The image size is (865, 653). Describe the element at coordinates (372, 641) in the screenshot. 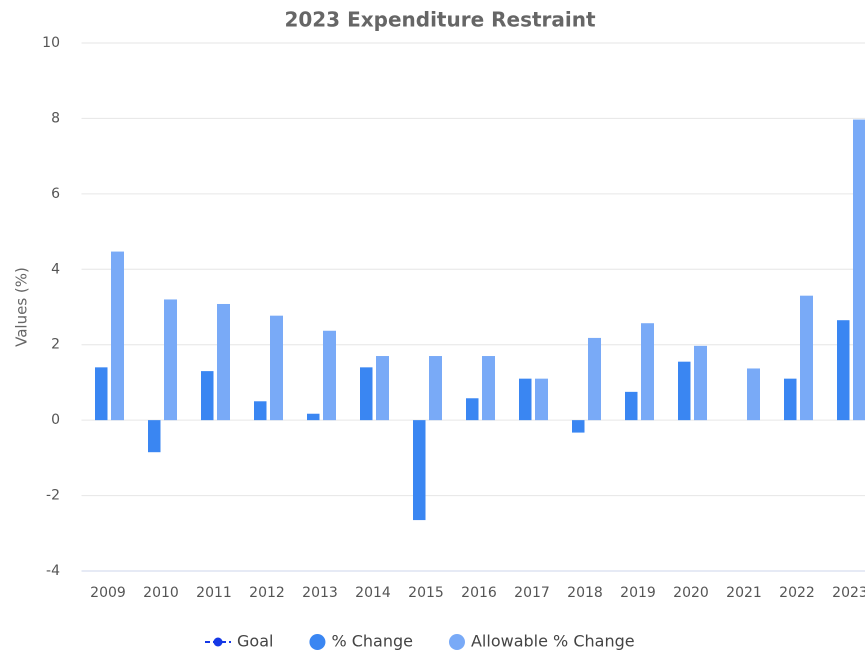

I see `legend-label: % Change` at that location.